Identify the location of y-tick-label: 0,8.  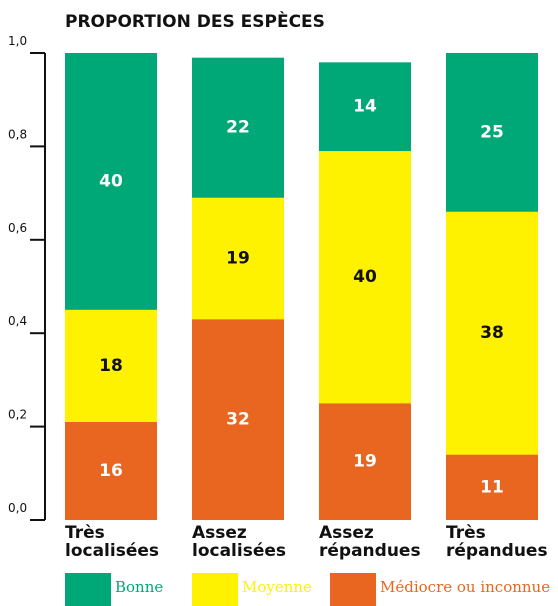
(17, 134).